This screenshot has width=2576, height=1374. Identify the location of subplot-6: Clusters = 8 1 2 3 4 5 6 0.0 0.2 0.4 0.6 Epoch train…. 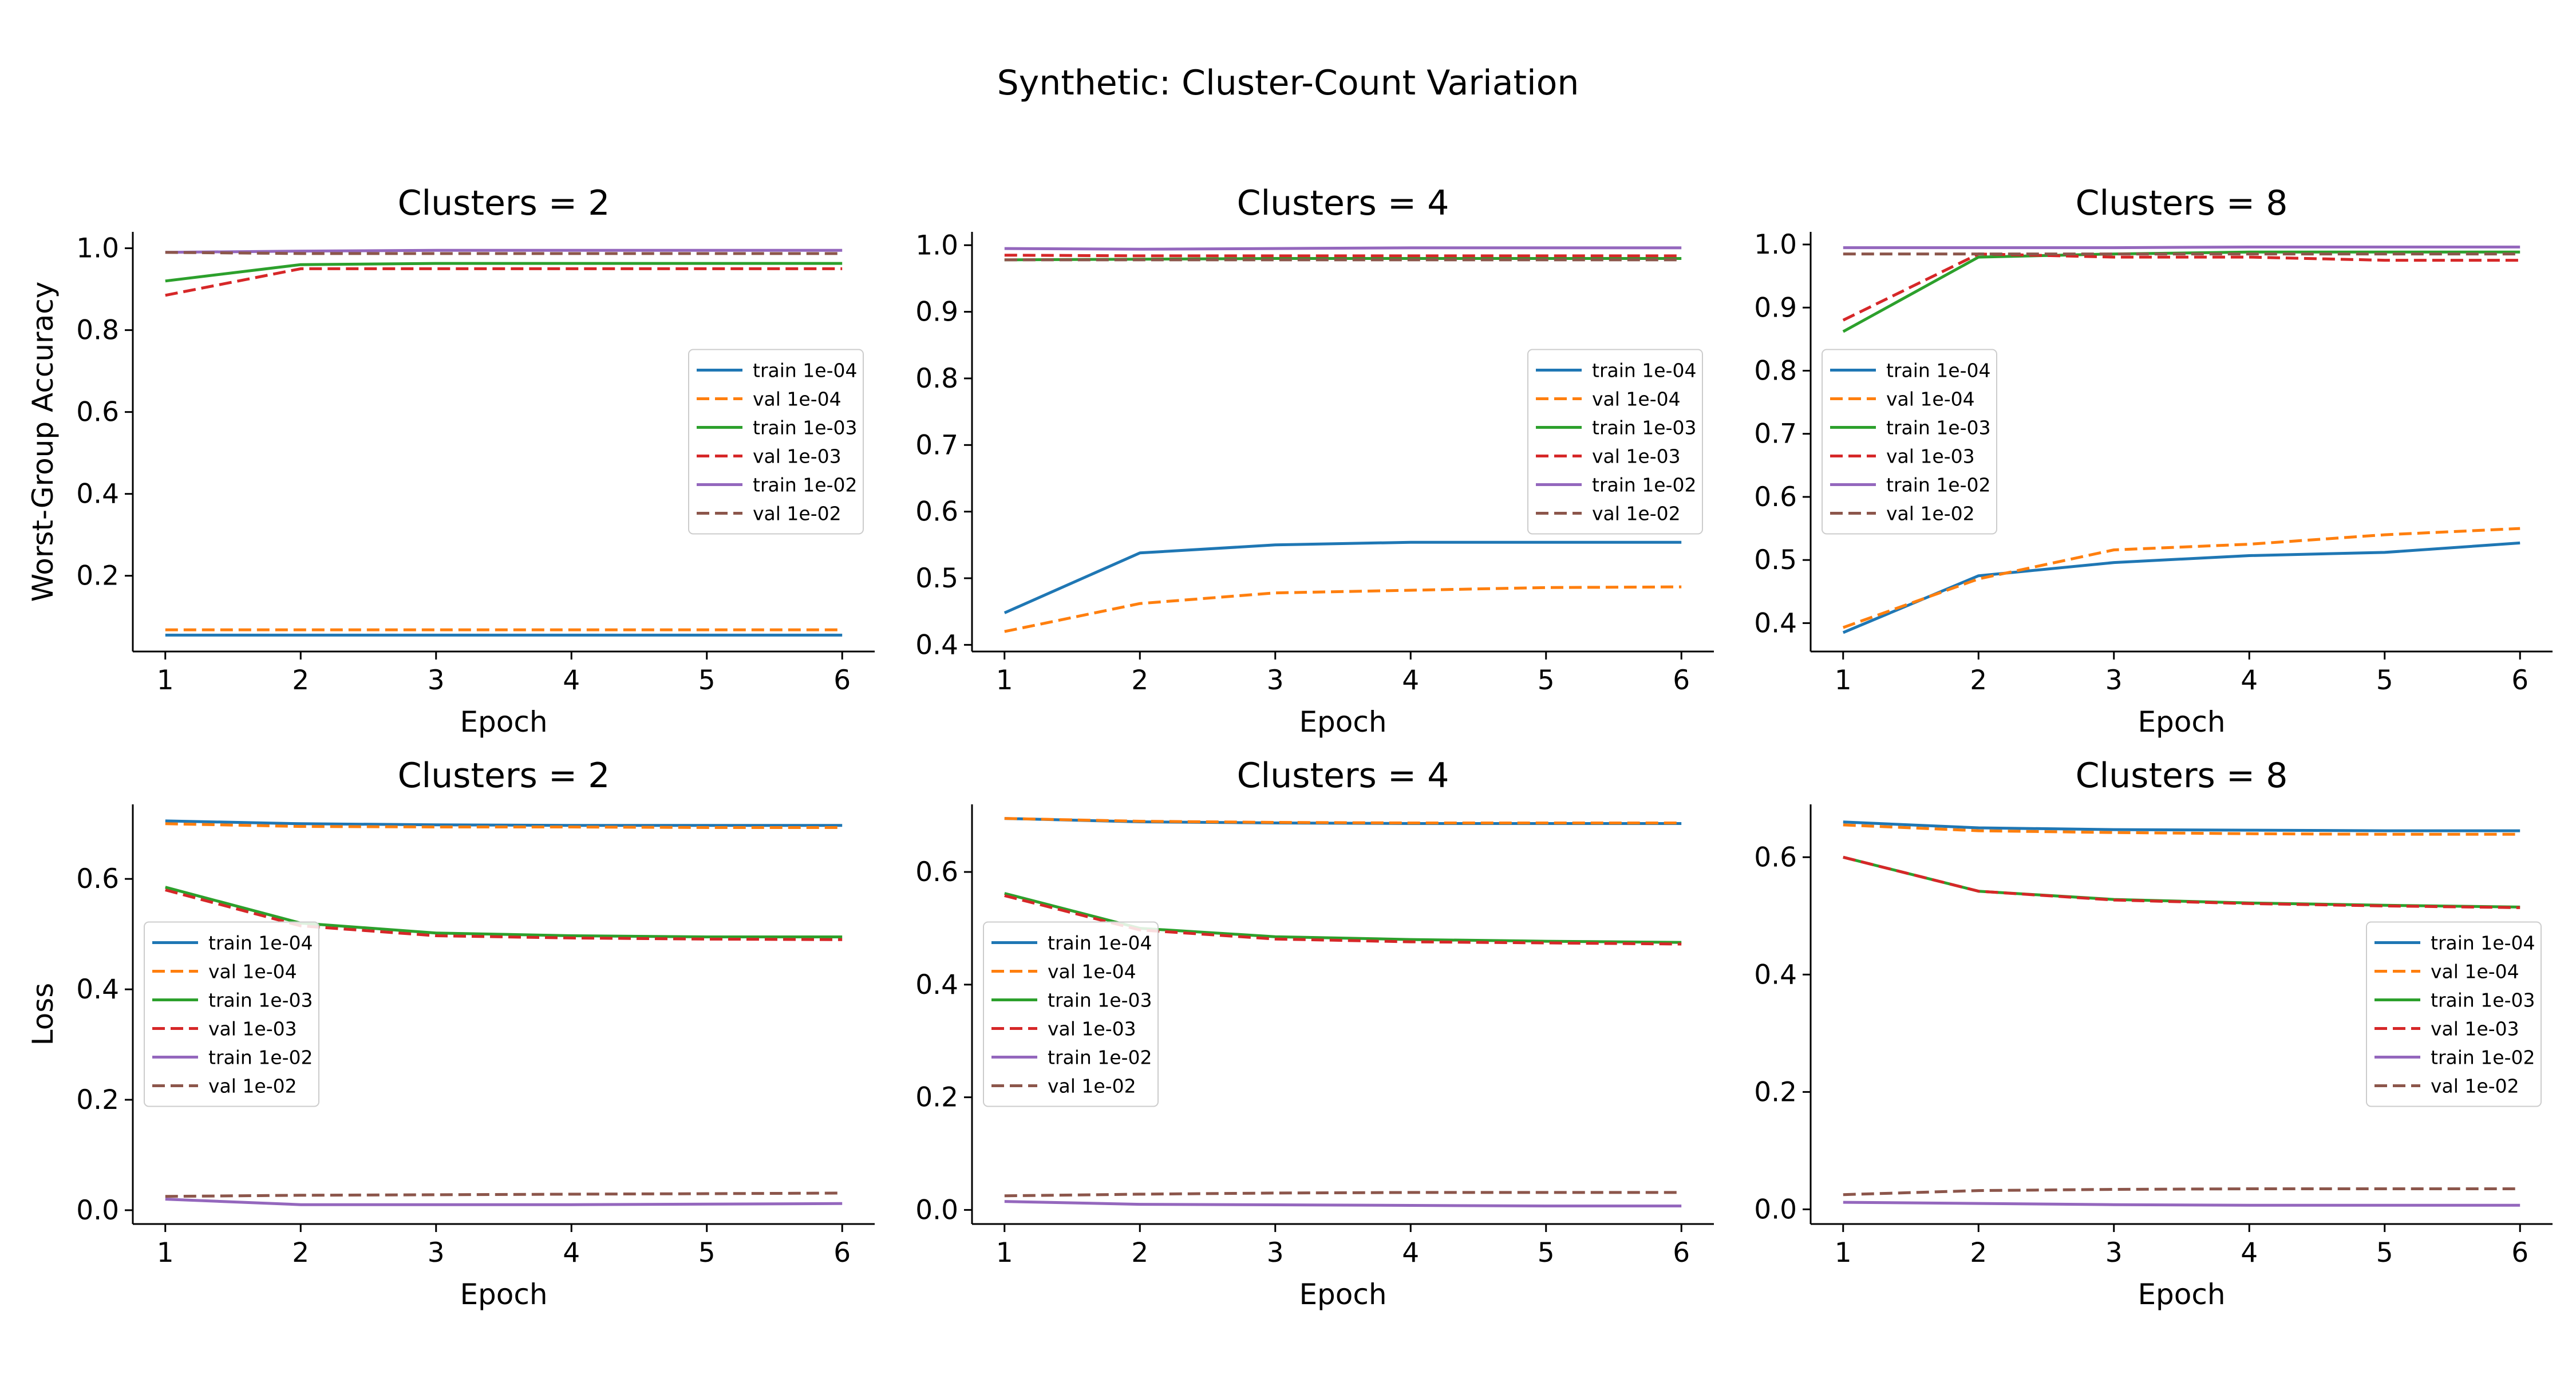
(2153, 1034).